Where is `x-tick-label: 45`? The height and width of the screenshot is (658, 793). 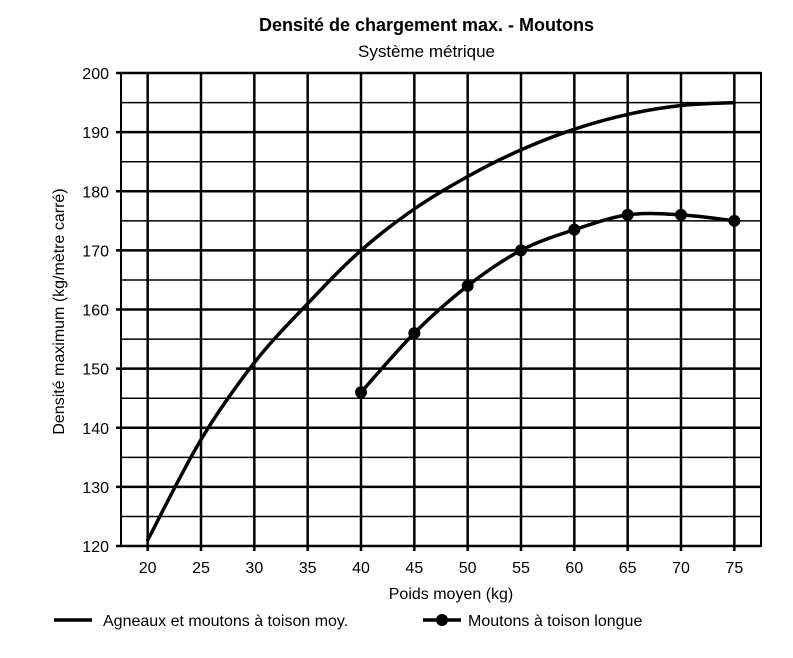 x-tick-label: 45 is located at coordinates (414, 568).